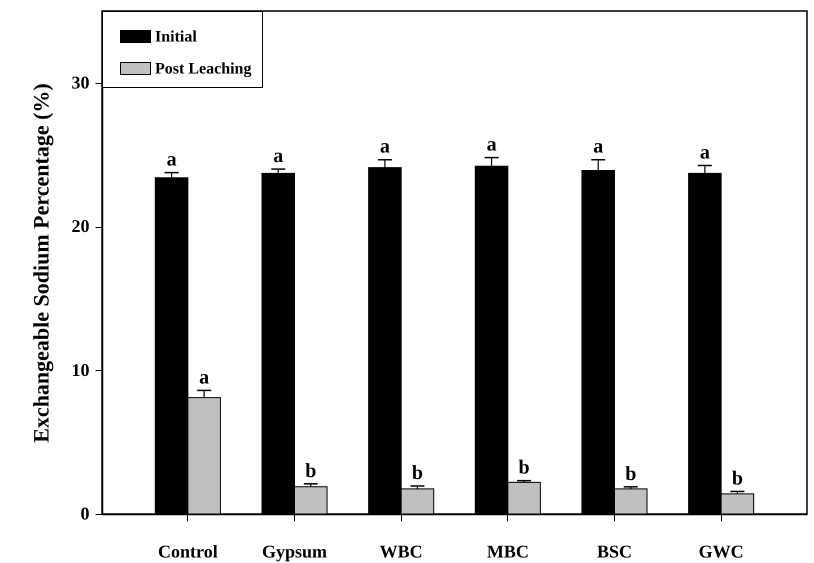  What do you see at coordinates (401, 552) in the screenshot?
I see `x-tick-label: WBC` at bounding box center [401, 552].